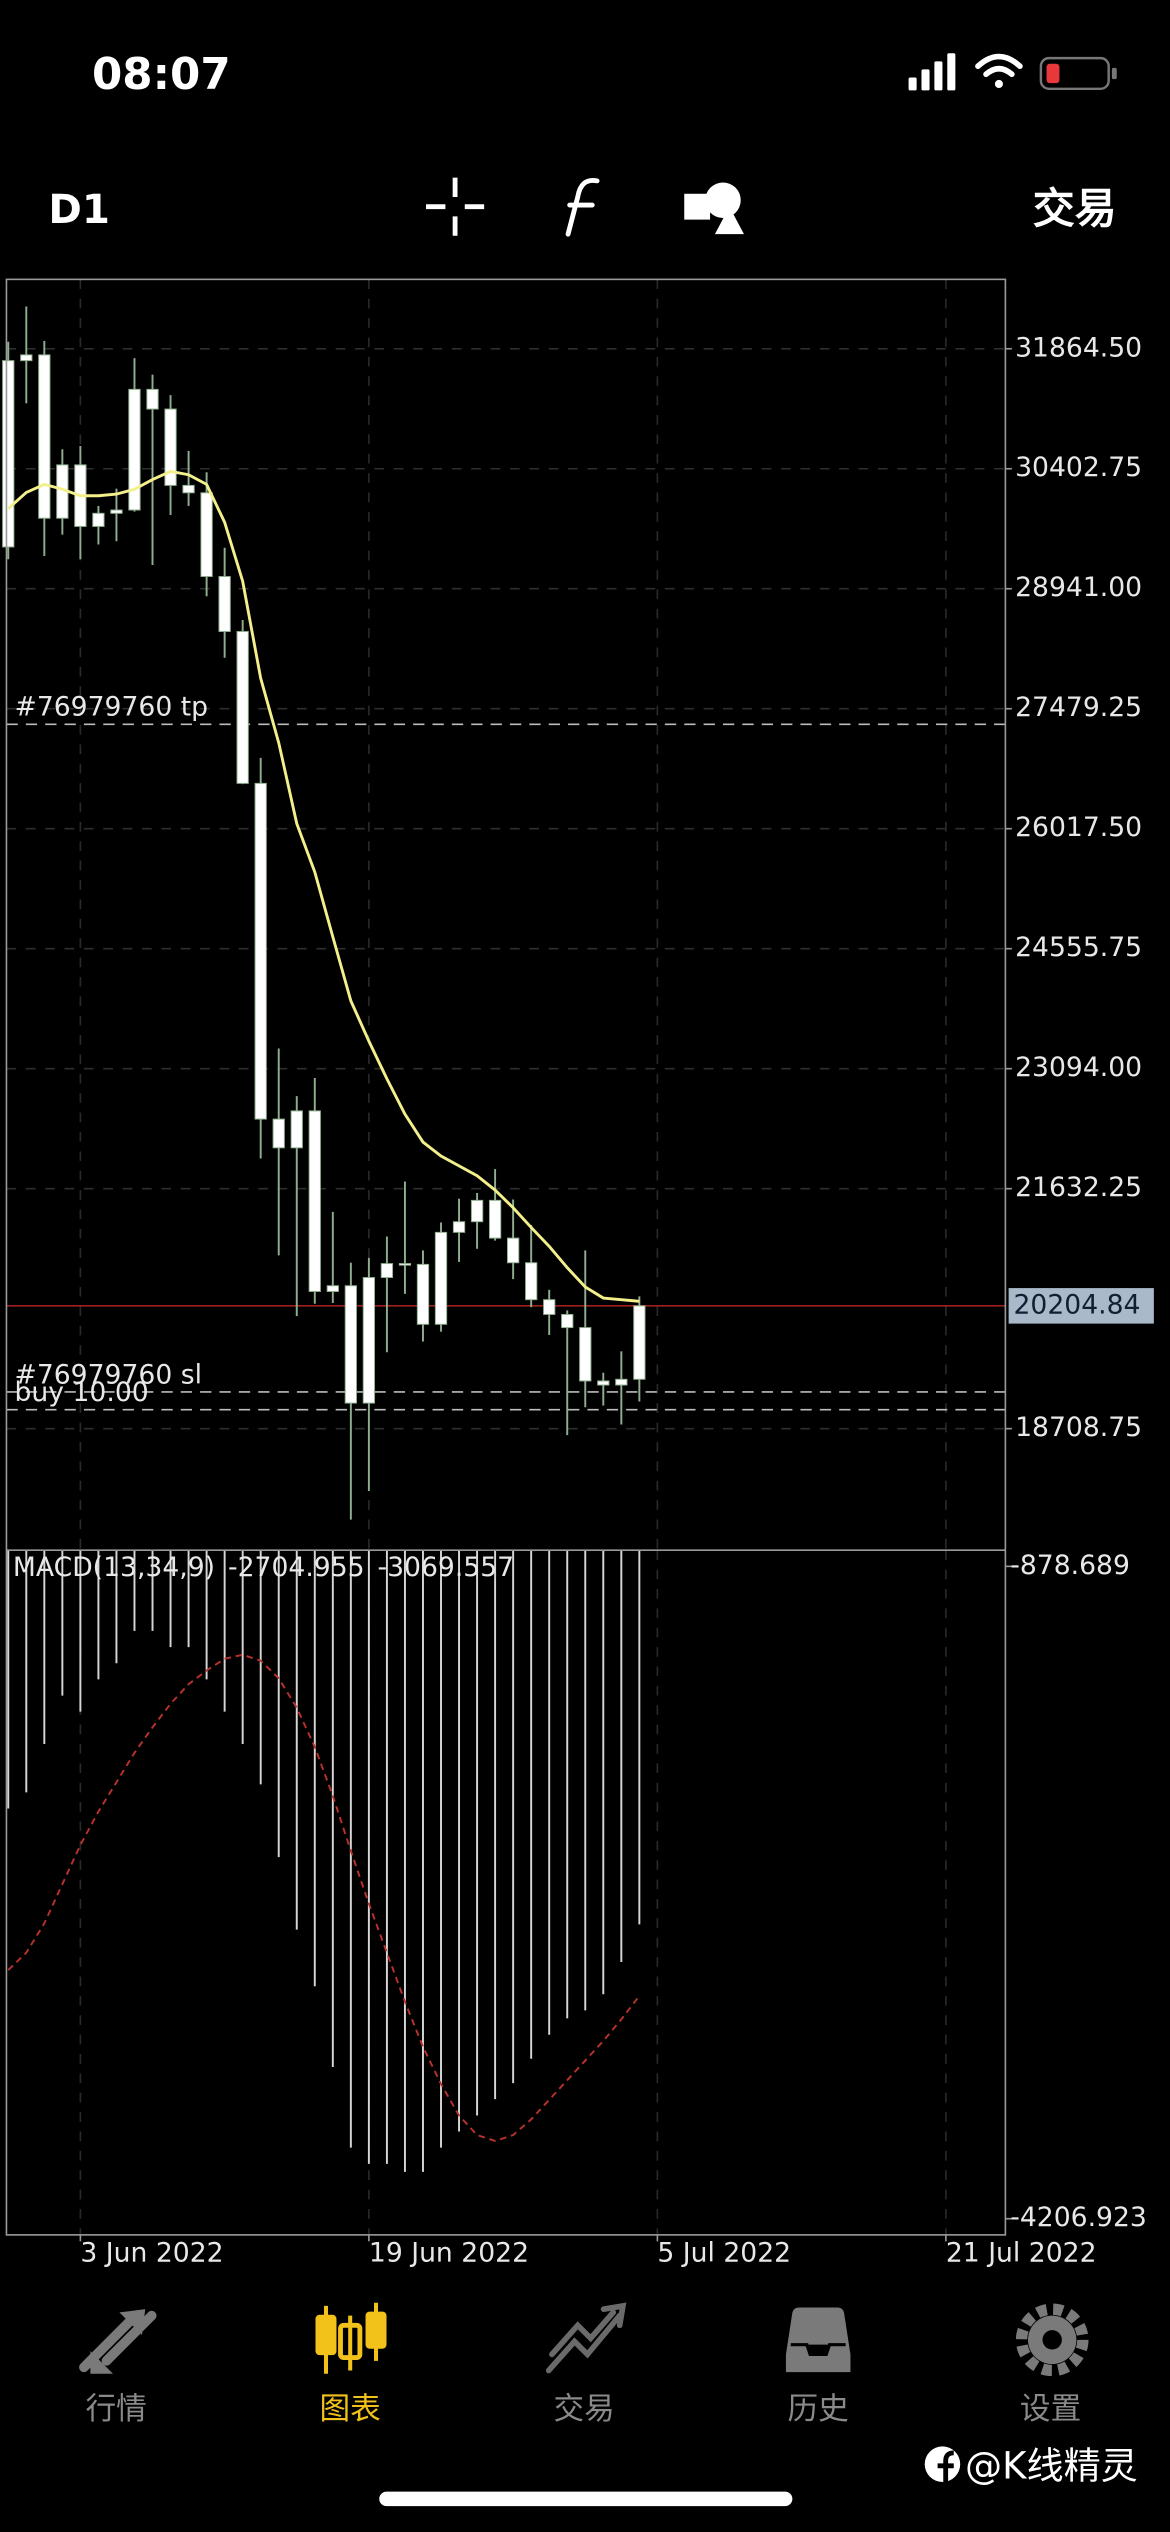 Image resolution: width=1170 pixels, height=2532 pixels. Describe the element at coordinates (1078, 587) in the screenshot. I see `y-tick-label: 28941.00` at that location.